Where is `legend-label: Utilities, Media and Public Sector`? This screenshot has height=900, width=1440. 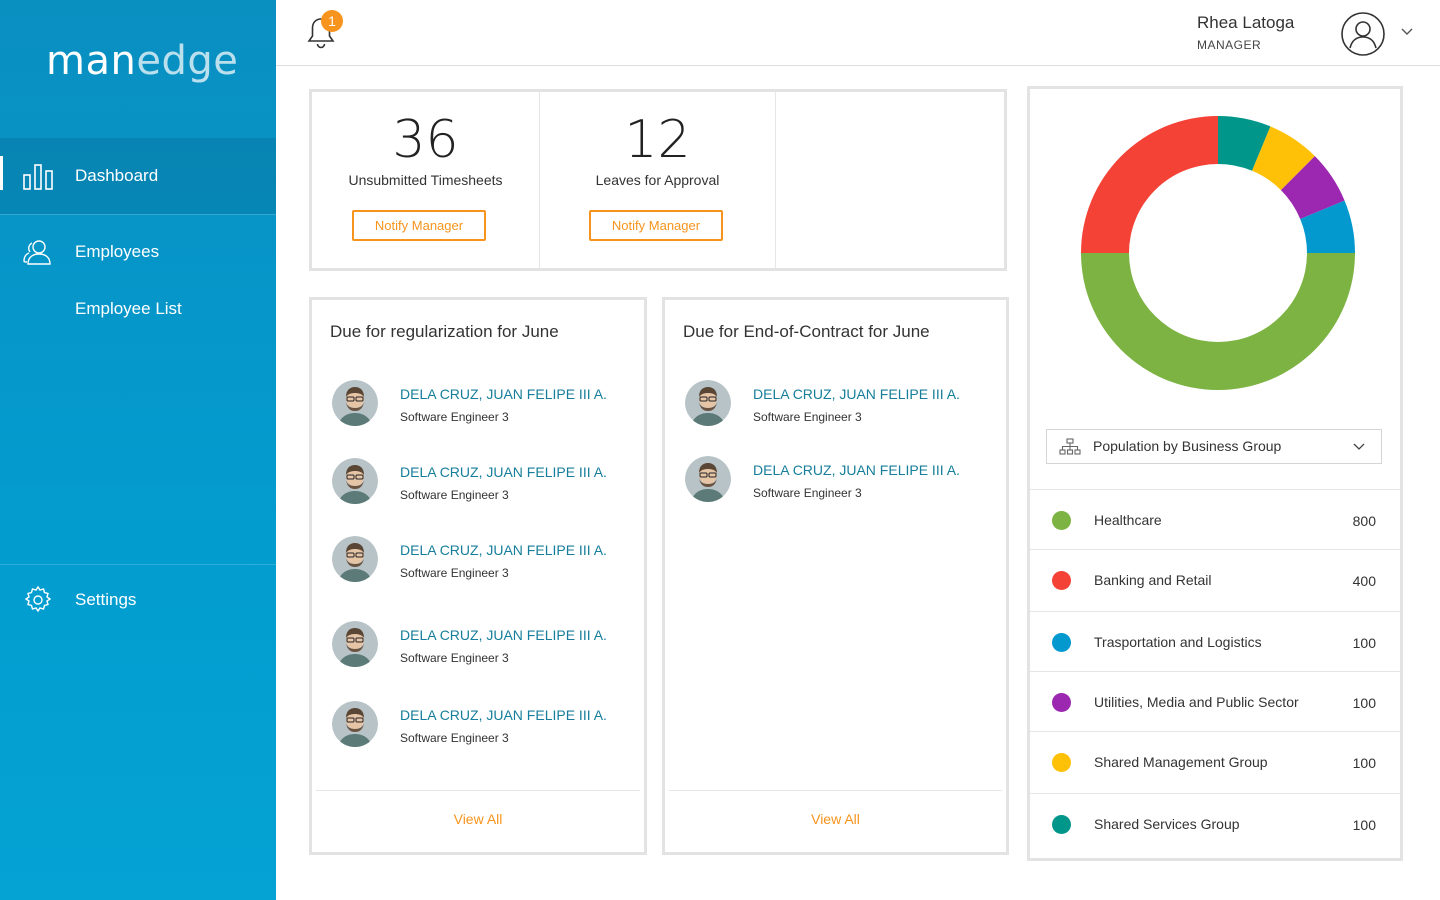 legend-label: Utilities, Media and Public Sector is located at coordinates (1196, 702).